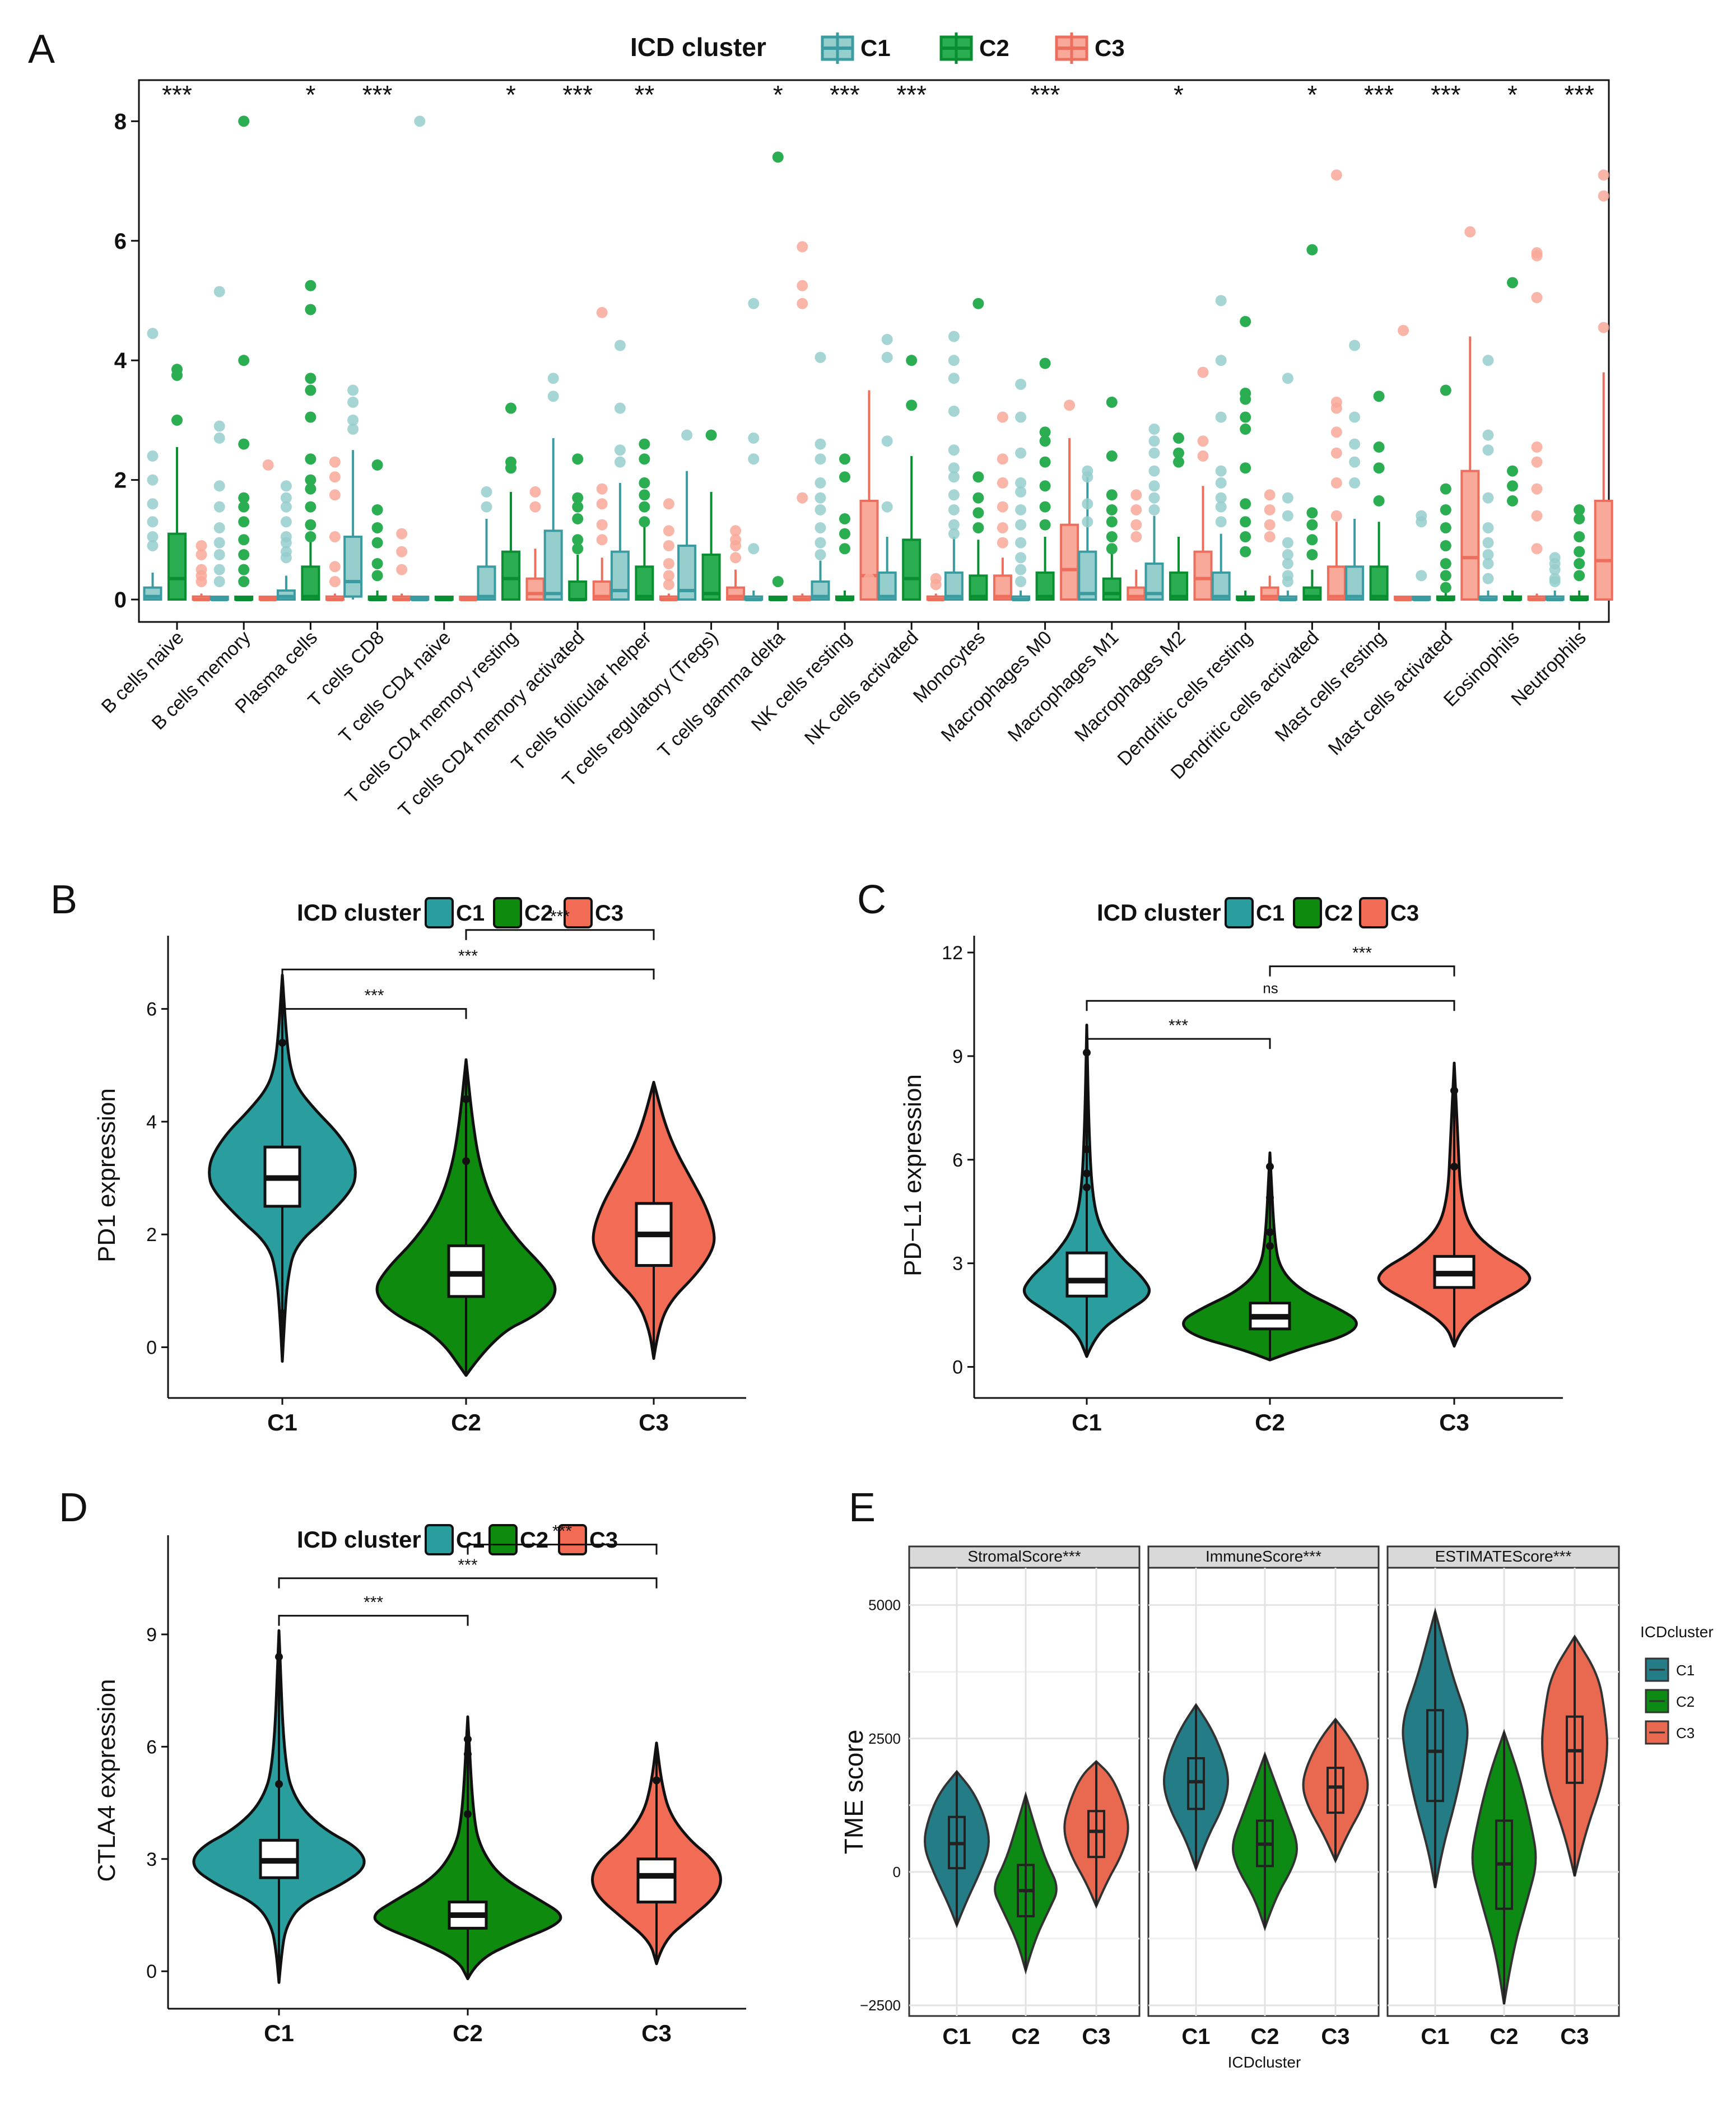 This screenshot has width=1736, height=2109. I want to click on y-axis-title: PD−L1 expression, so click(913, 1175).